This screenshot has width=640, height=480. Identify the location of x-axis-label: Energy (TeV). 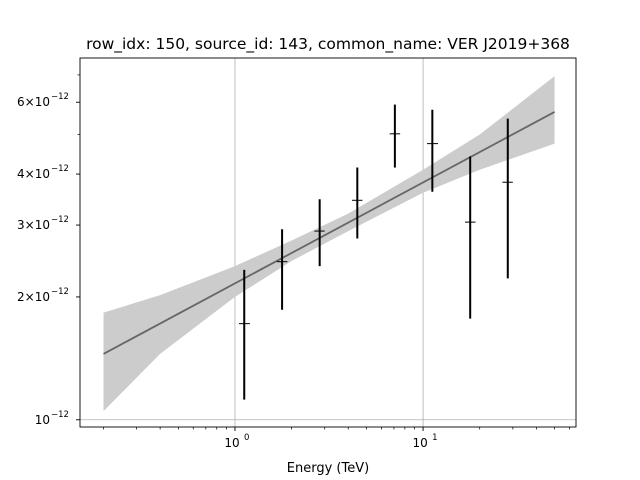
(328, 468).